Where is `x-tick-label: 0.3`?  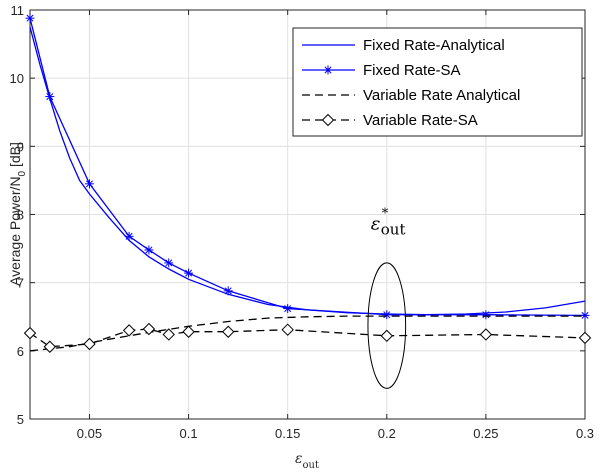 x-tick-label: 0.3 is located at coordinates (585, 433).